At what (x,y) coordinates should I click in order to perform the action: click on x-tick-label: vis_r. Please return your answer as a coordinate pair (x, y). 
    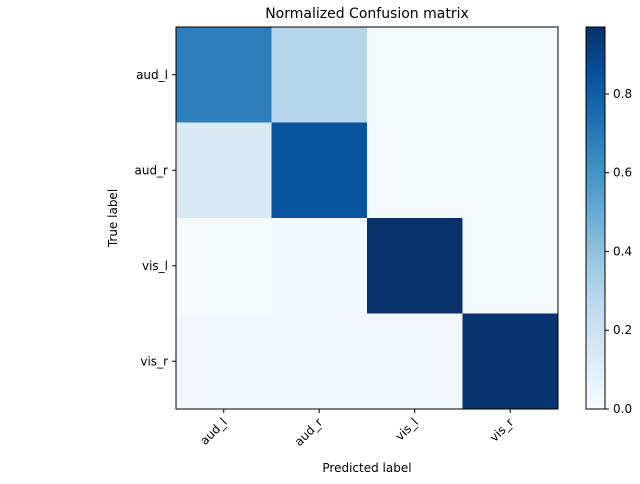
    Looking at the image, I should click on (501, 429).